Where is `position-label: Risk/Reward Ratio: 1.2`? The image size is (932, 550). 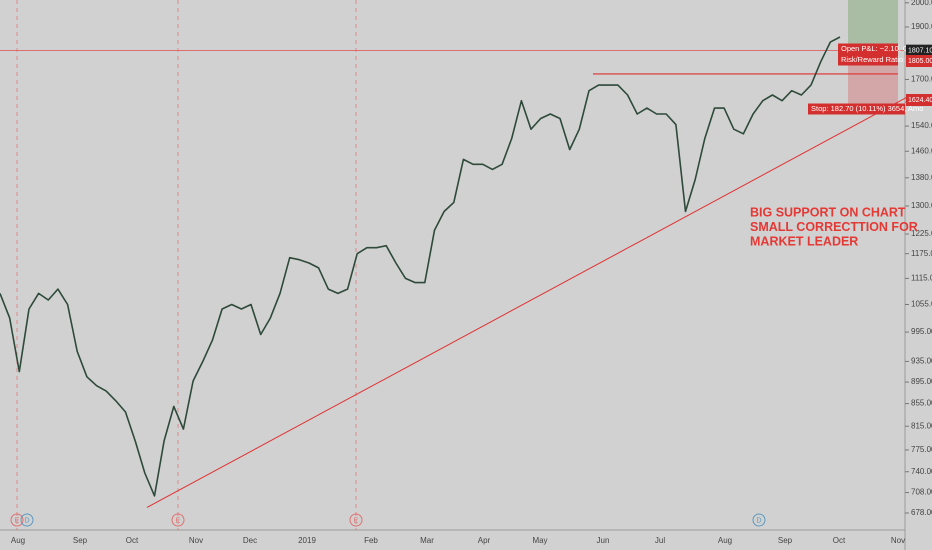 position-label: Risk/Reward Ratio: 1.2 is located at coordinates (879, 59).